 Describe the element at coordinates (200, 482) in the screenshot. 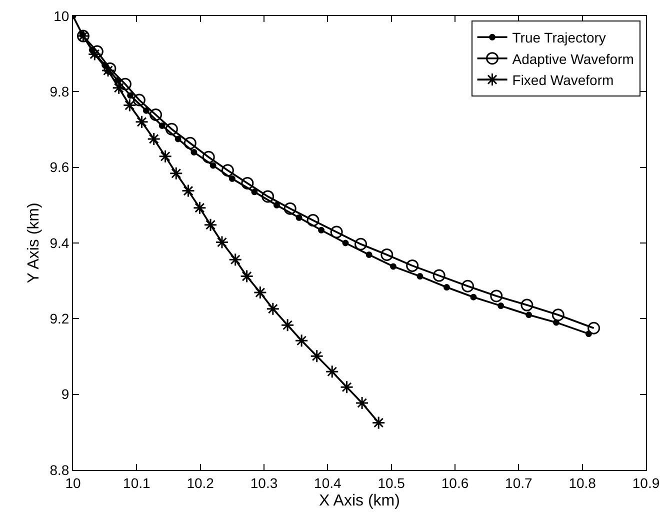

I see `x-tick-label: 10.2` at that location.